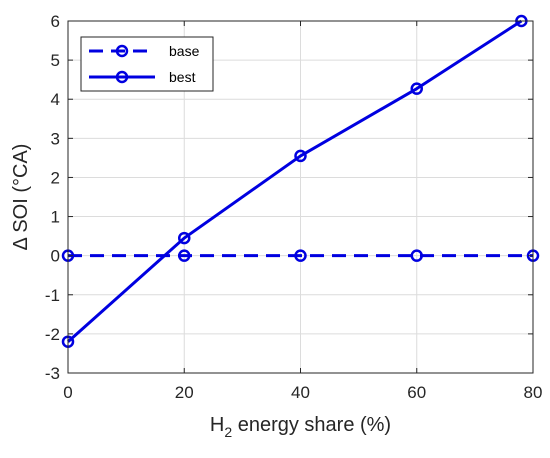 The image size is (550, 458). What do you see at coordinates (52, 373) in the screenshot?
I see `y-tick-label: -3` at bounding box center [52, 373].